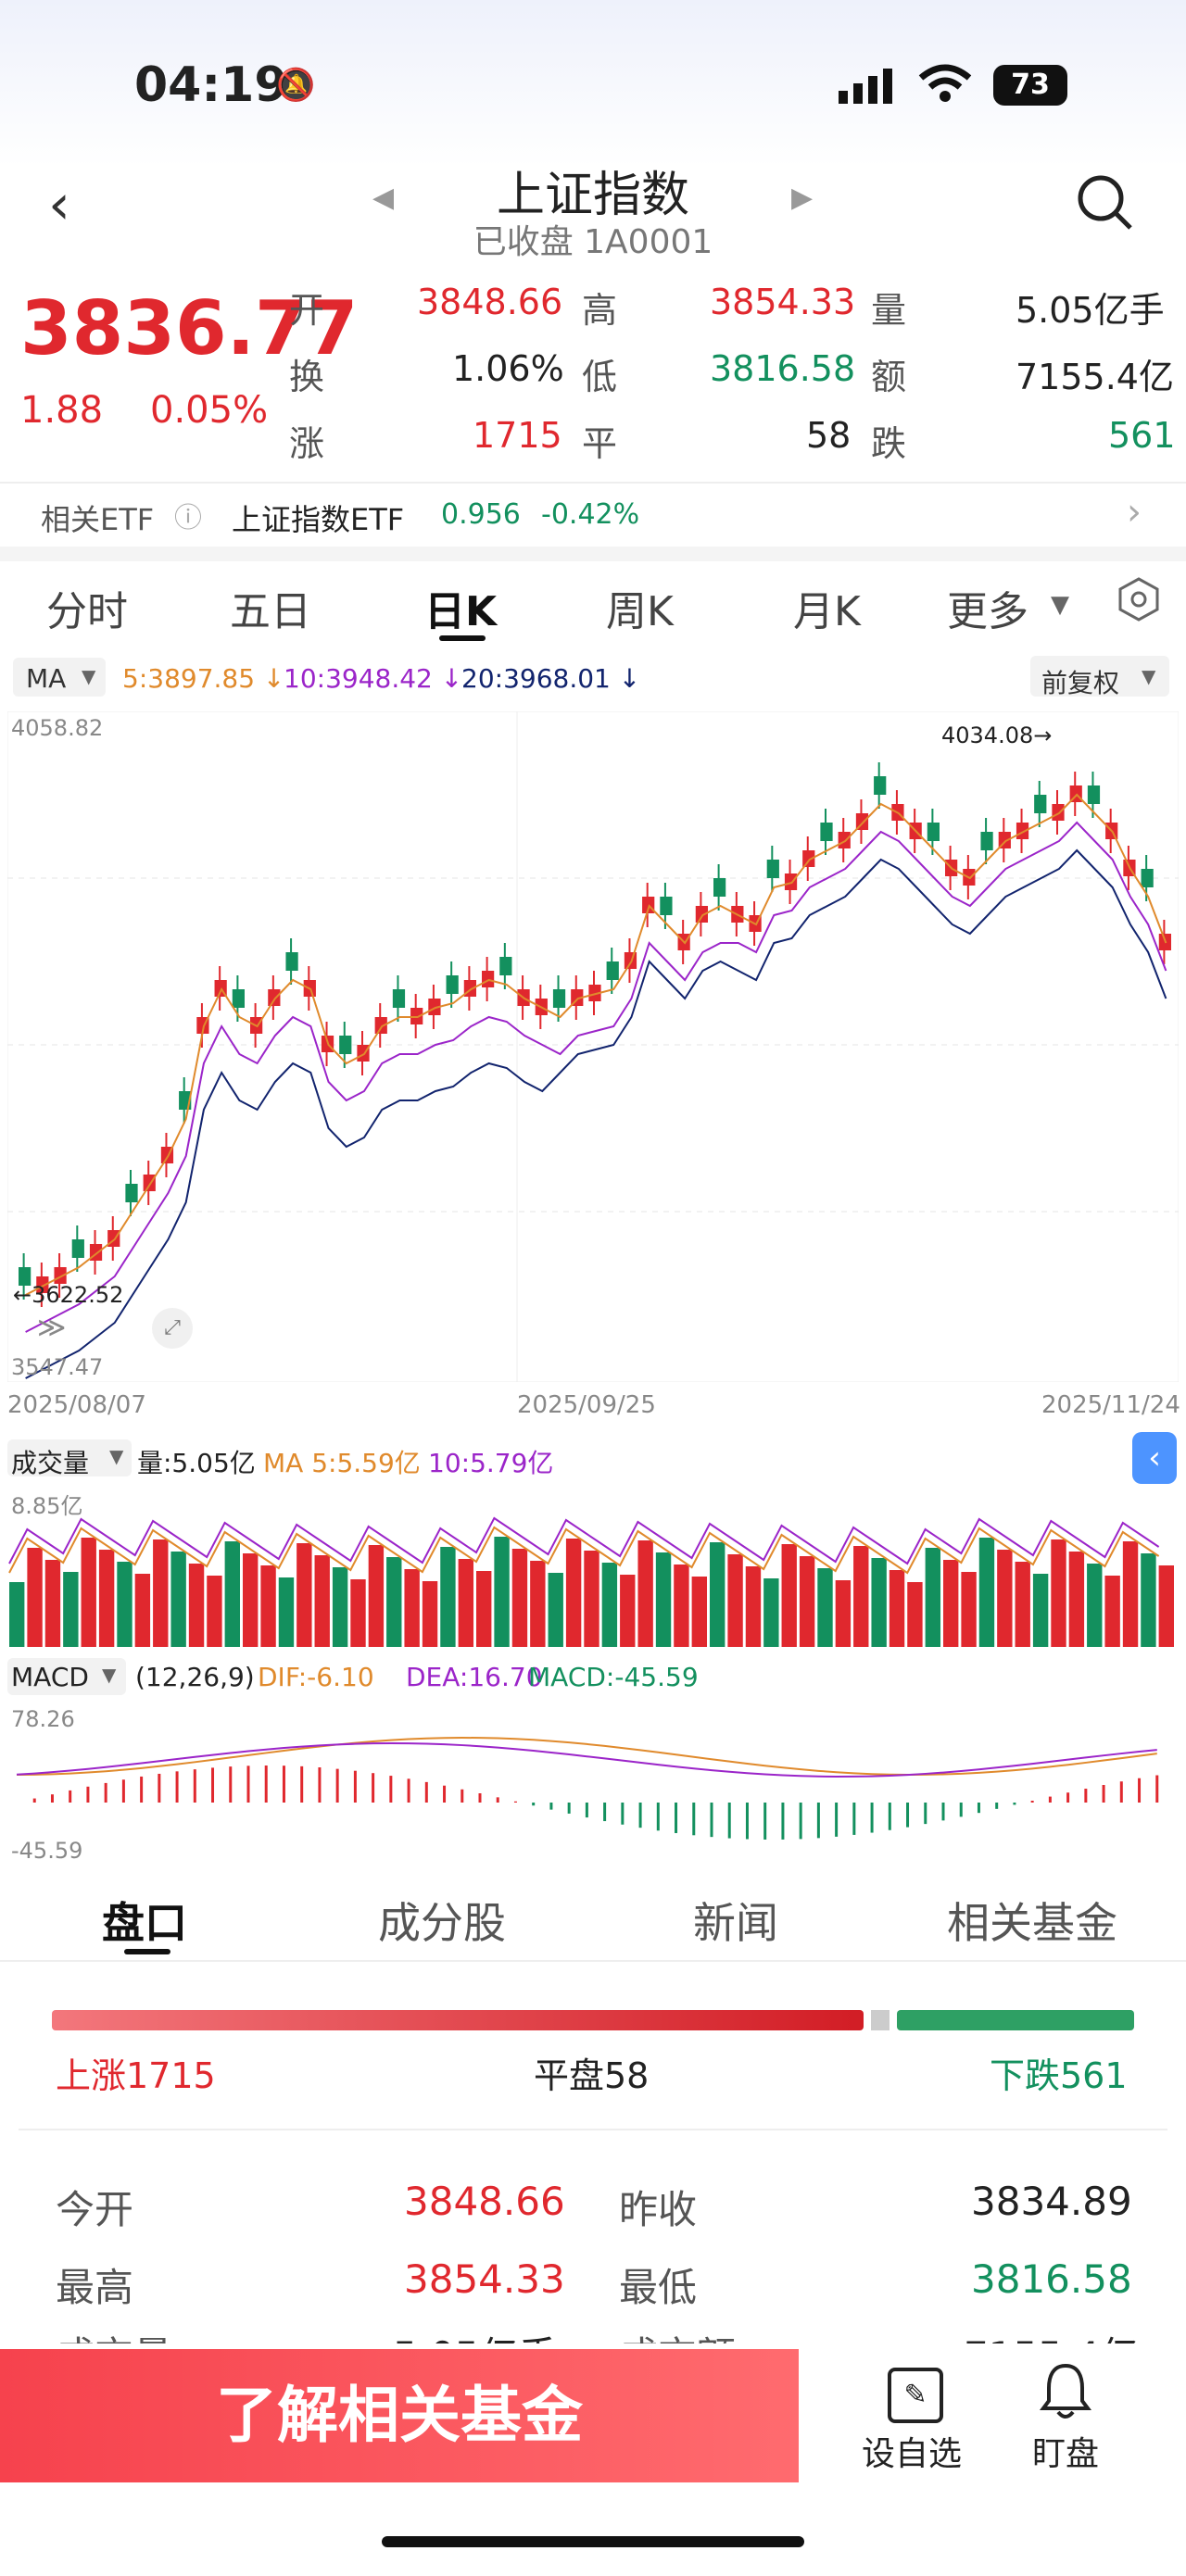  Describe the element at coordinates (1154, 1458) in the screenshot. I see `collapse-panel-icon: ‹` at that location.